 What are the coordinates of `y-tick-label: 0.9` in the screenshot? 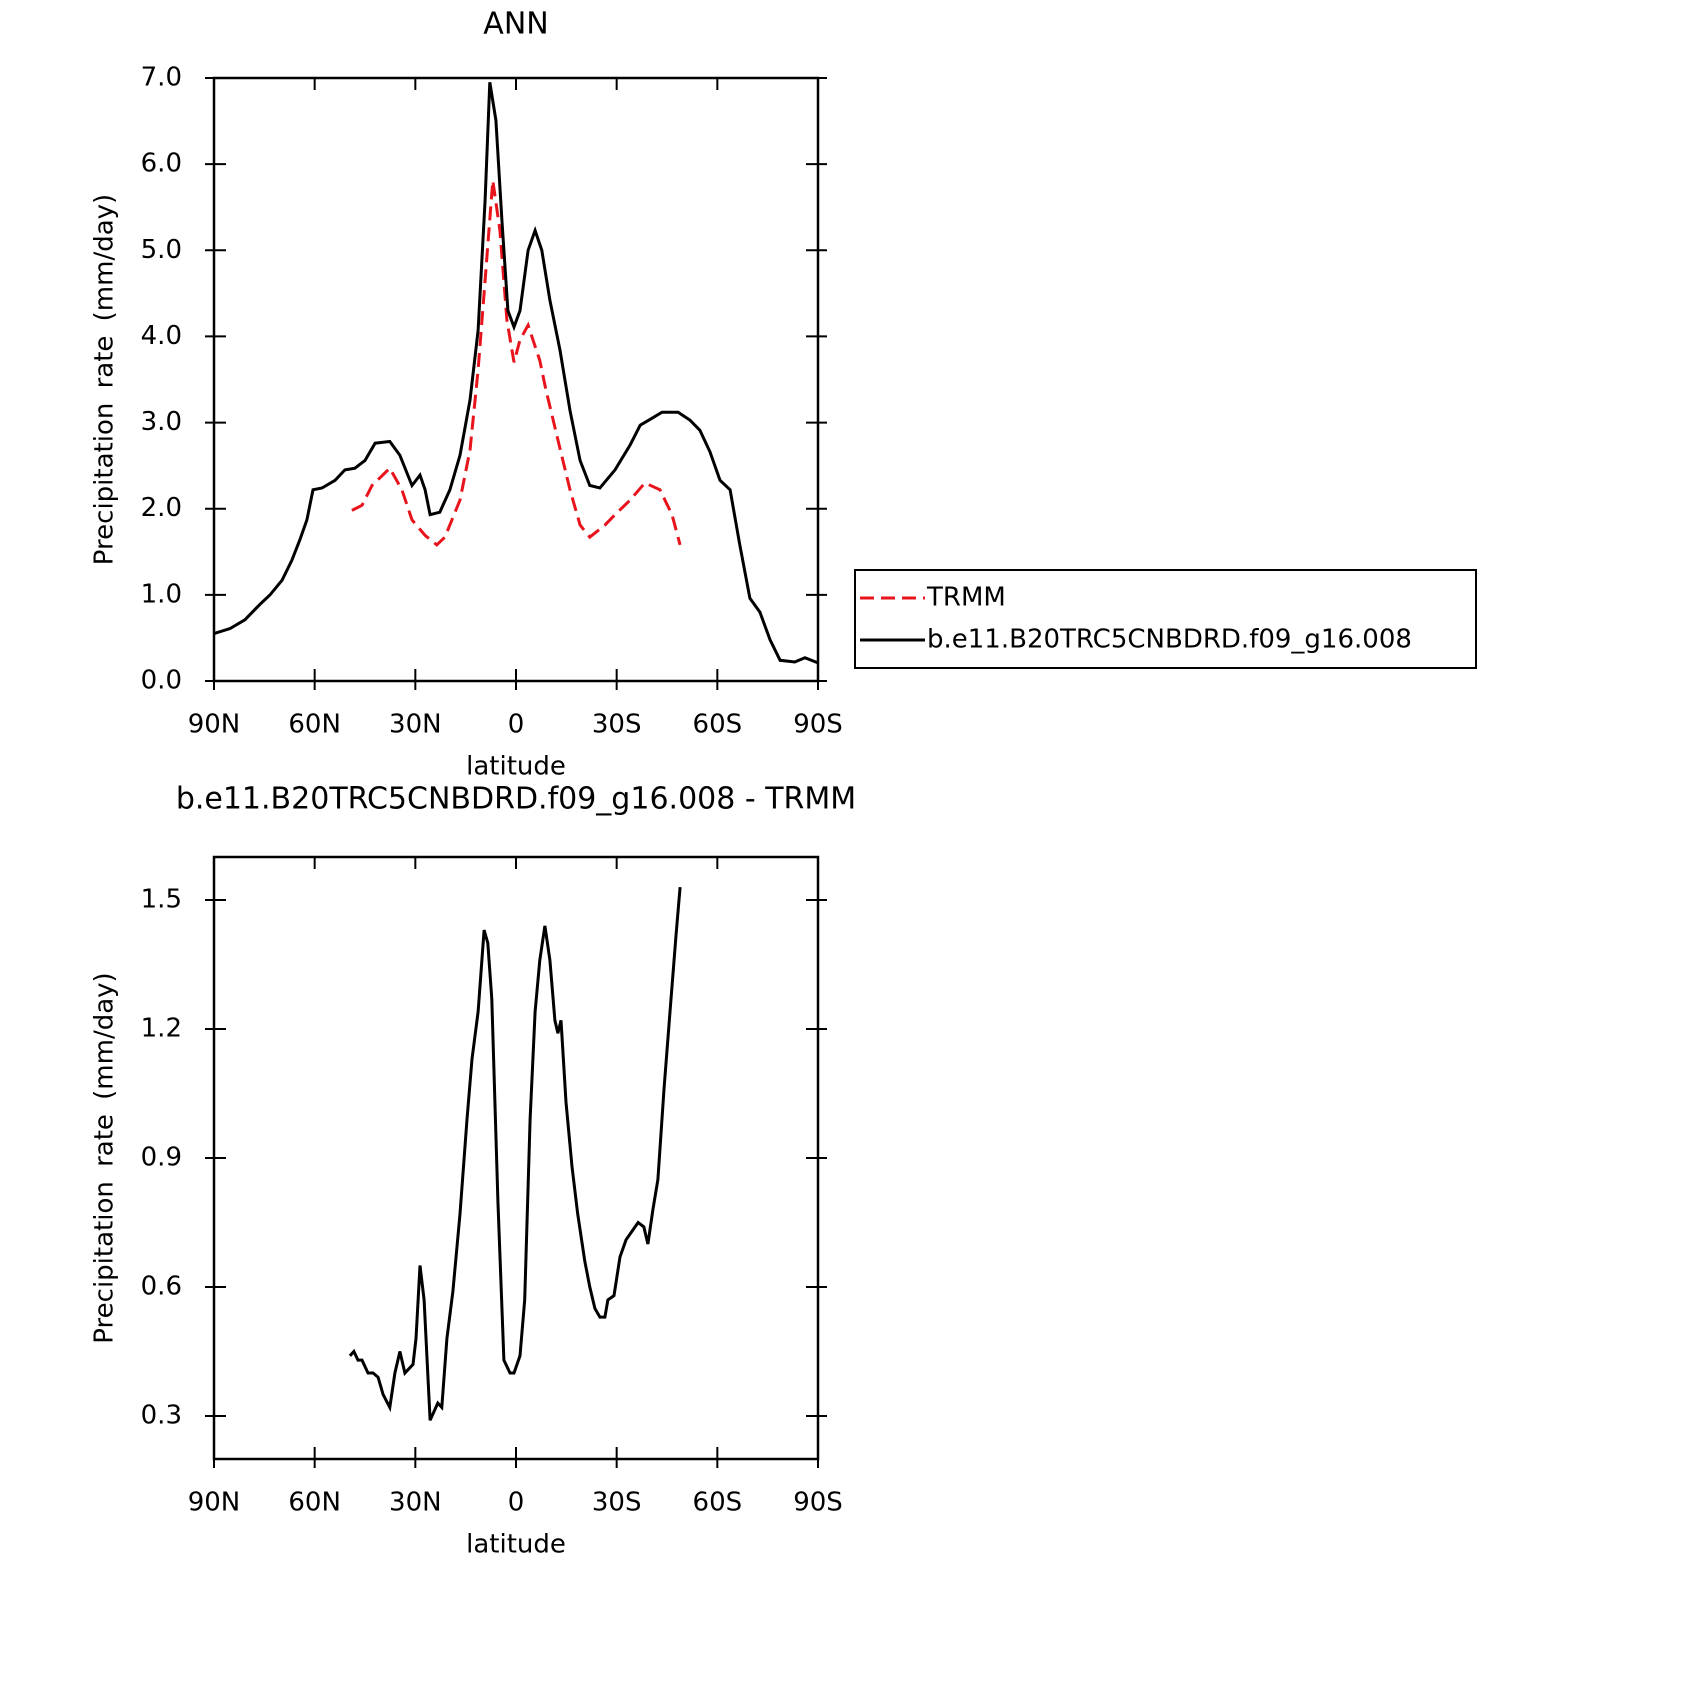 It's located at (161, 1158).